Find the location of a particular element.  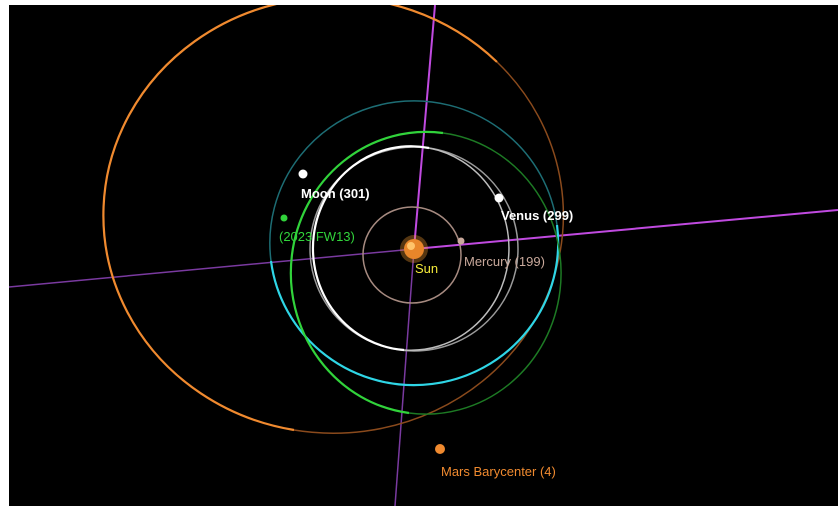

moon-label: Moon (301) is located at coordinates (335, 193).